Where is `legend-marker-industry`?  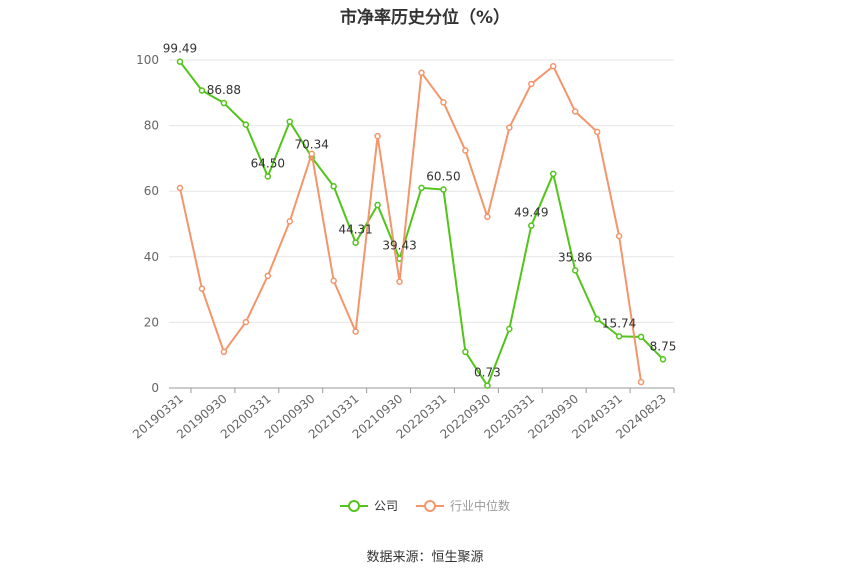 legend-marker-industry is located at coordinates (430, 505).